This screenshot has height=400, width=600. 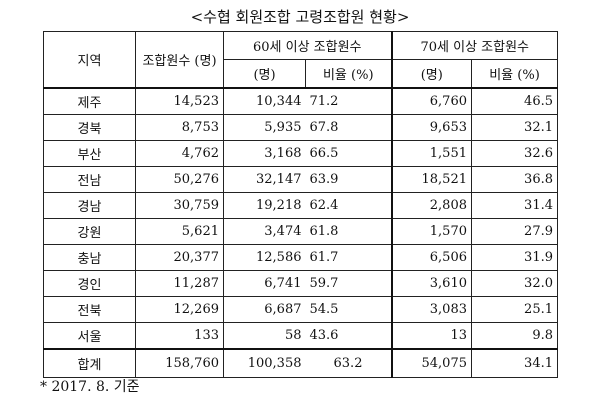 I want to click on header-age70-count: (명), so click(x=431, y=74).